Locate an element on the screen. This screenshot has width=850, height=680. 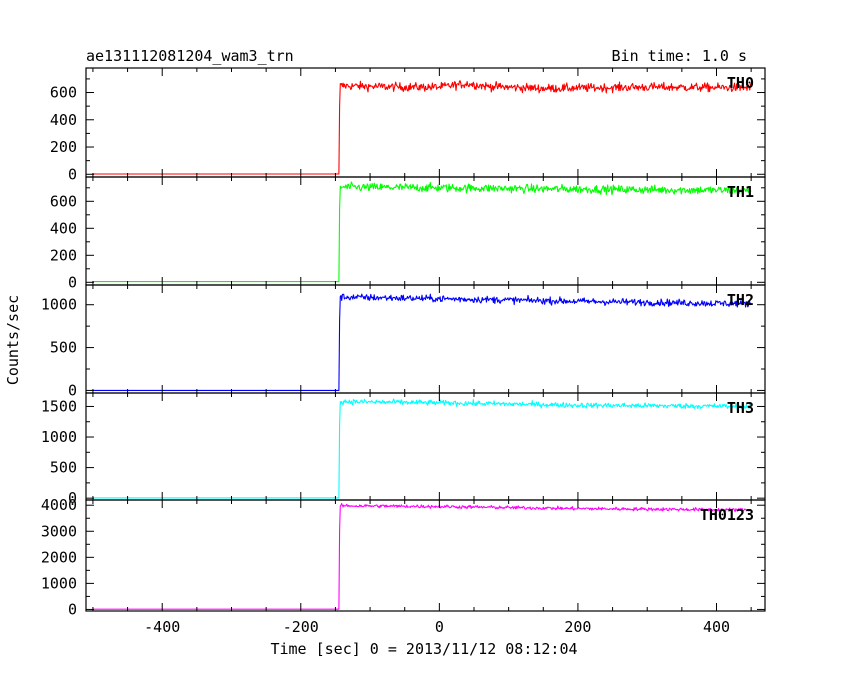
x-tick-label: -200 is located at coordinates (301, 627).